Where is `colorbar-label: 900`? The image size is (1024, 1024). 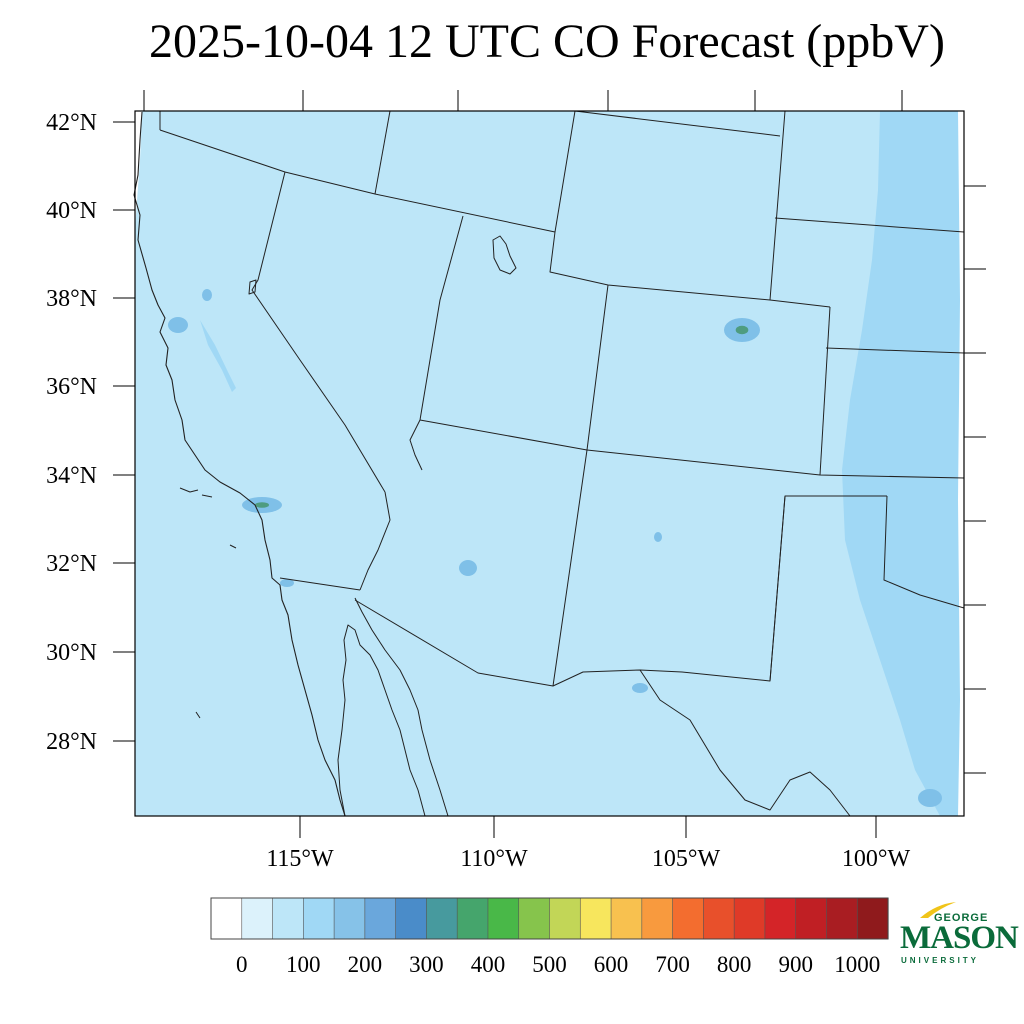 colorbar-label: 900 is located at coordinates (795, 964).